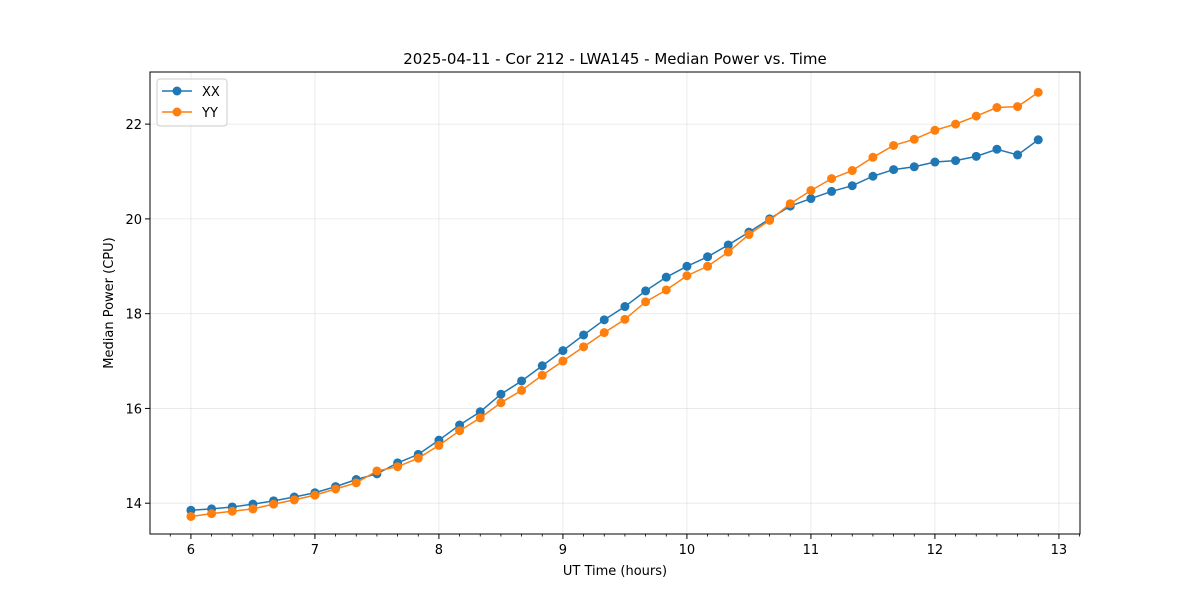 The width and height of the screenshot is (1200, 600). What do you see at coordinates (133, 220) in the screenshot?
I see `y-tick-label: 20` at bounding box center [133, 220].